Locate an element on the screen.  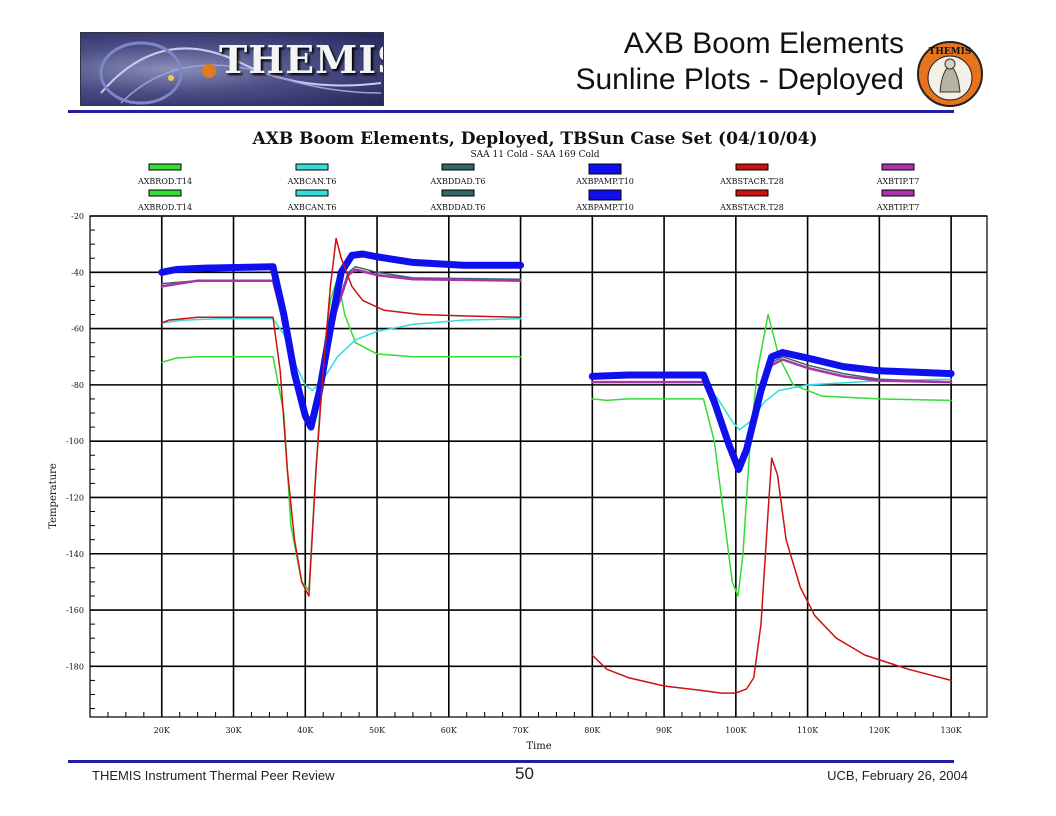
themis-mission-badge: THEMIS is located at coordinates (950, 74).